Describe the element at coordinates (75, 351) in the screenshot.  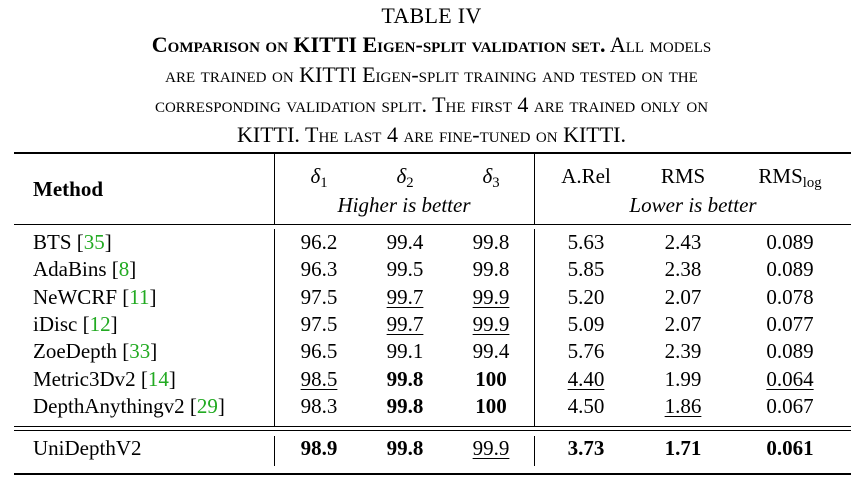
I see `method-name: ZoeDepth` at that location.